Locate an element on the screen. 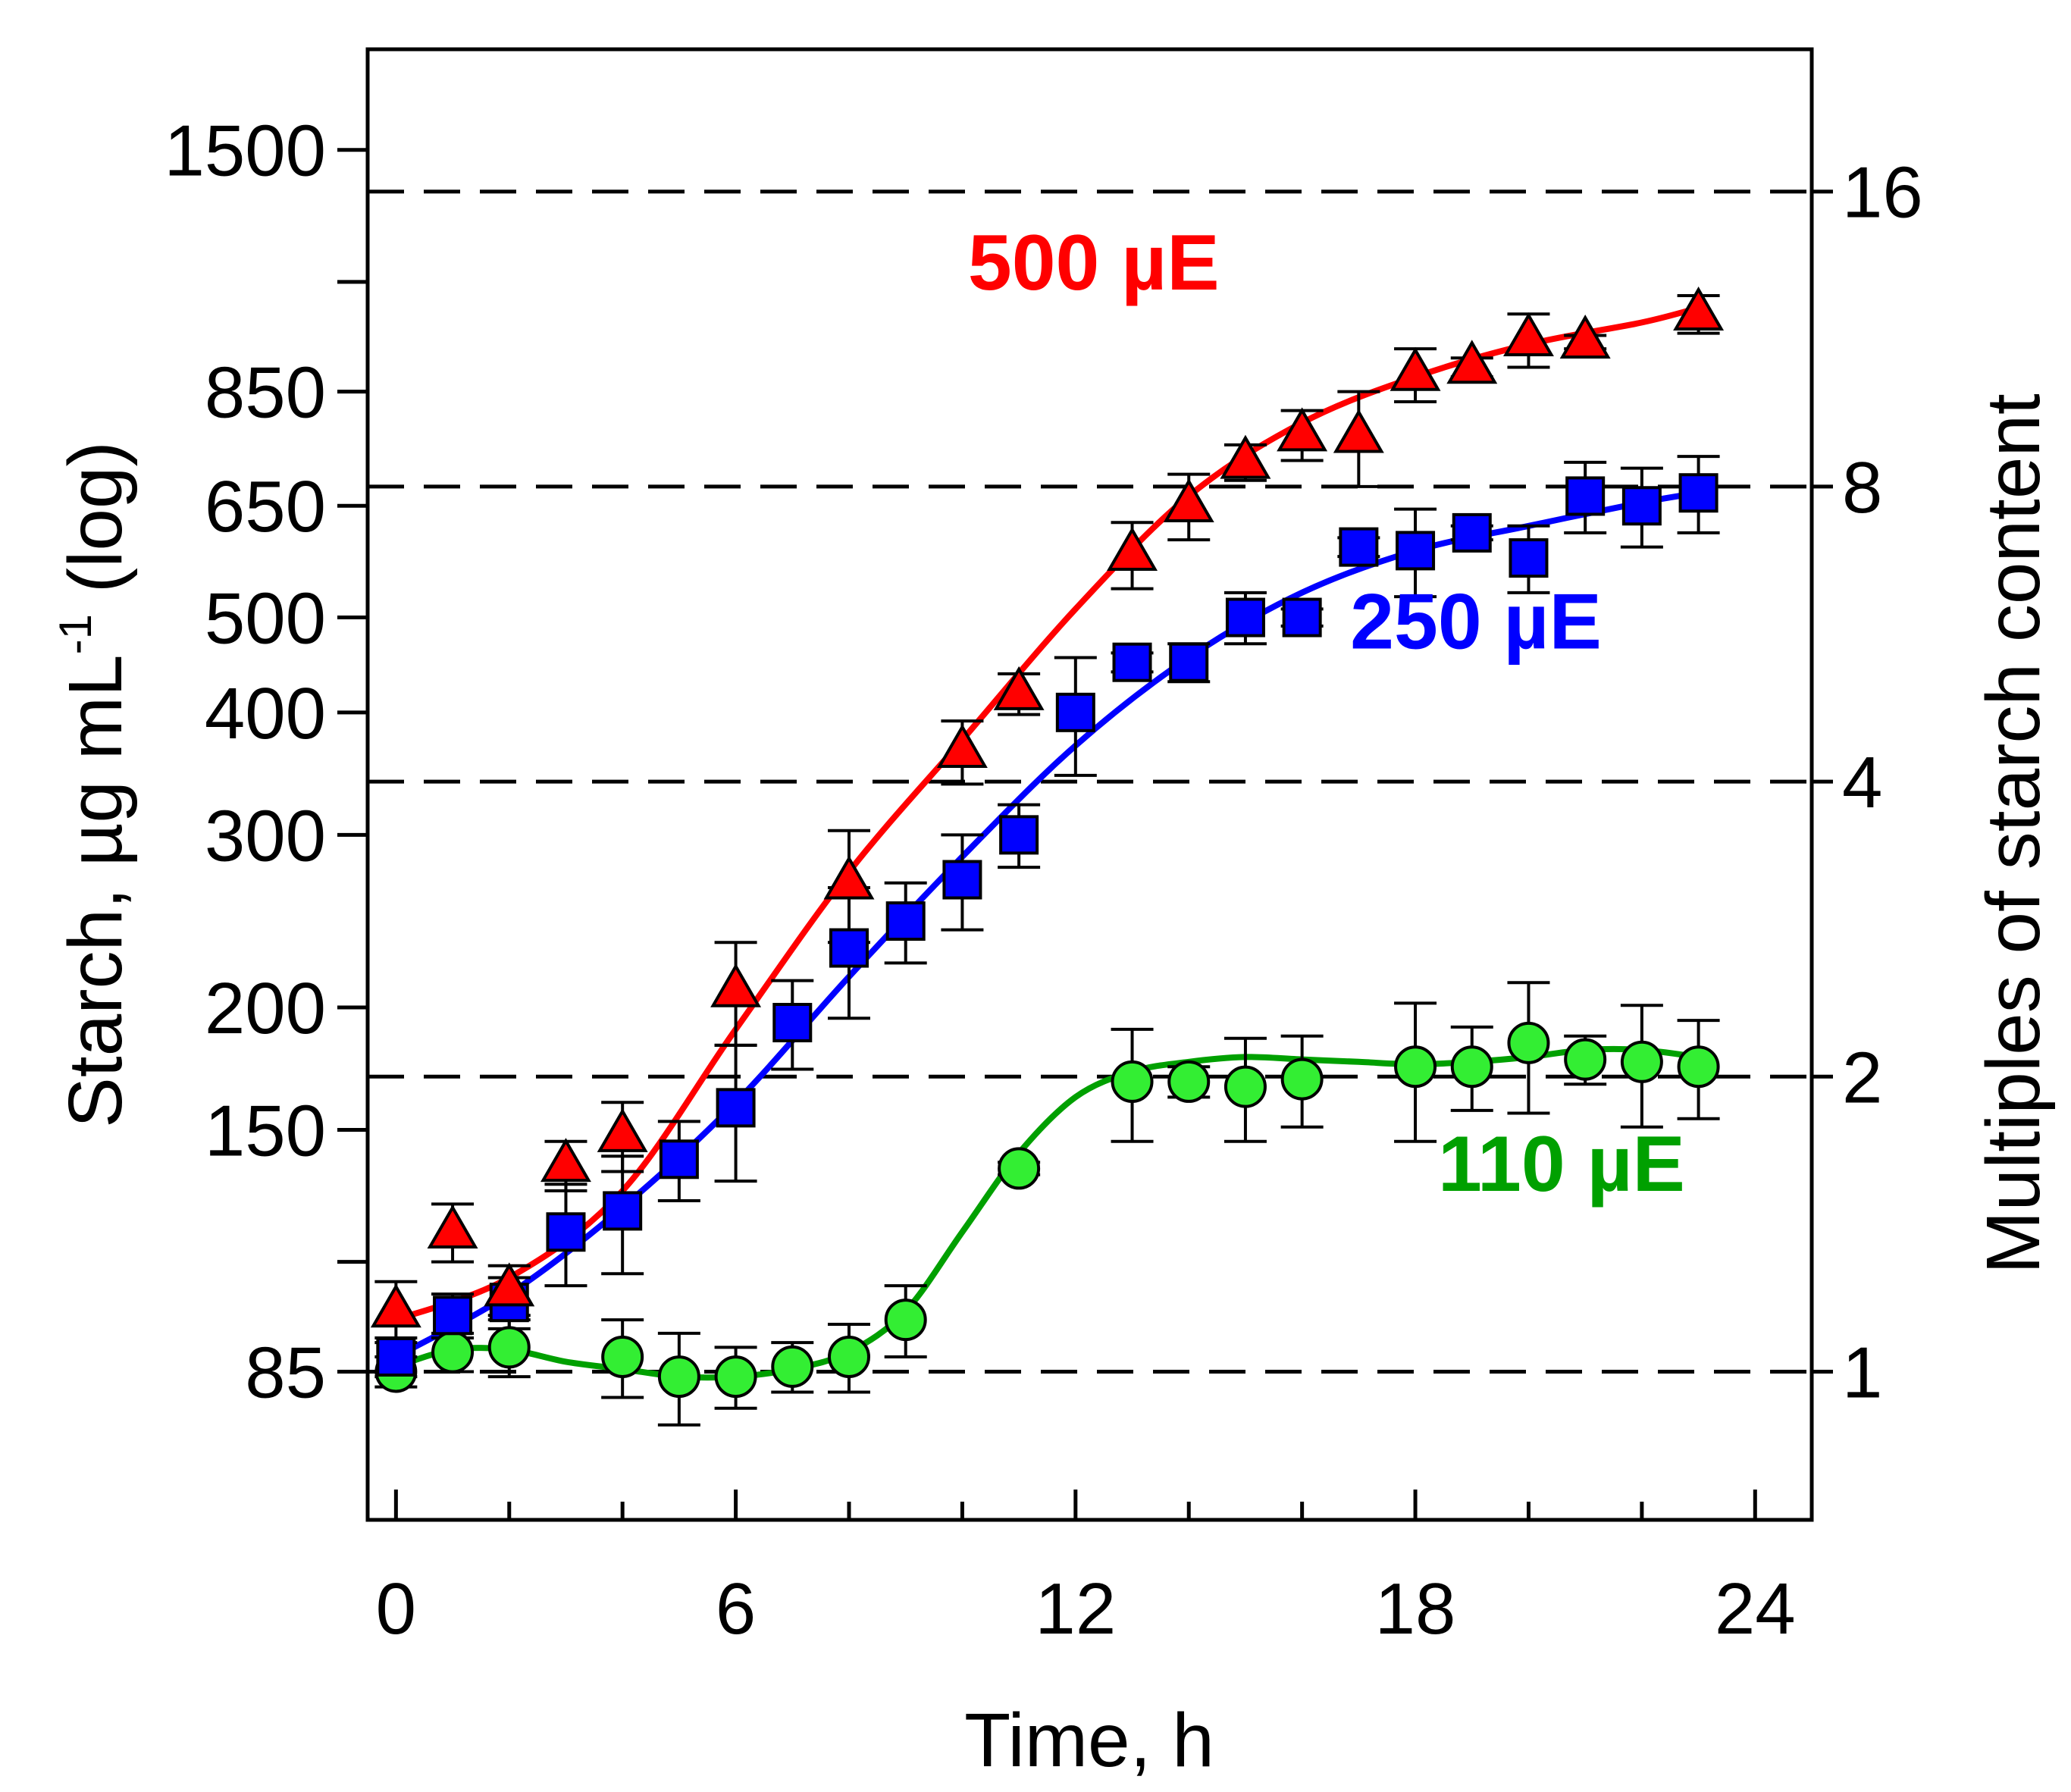  y2-tick-label-8: 8 is located at coordinates (1862, 487).